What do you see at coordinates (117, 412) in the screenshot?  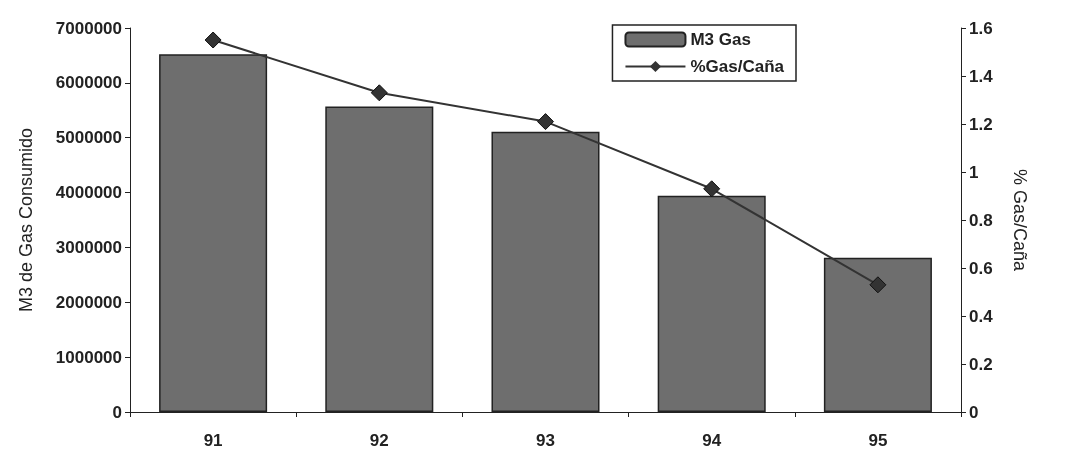 I see `y-tick-label: 0` at bounding box center [117, 412].